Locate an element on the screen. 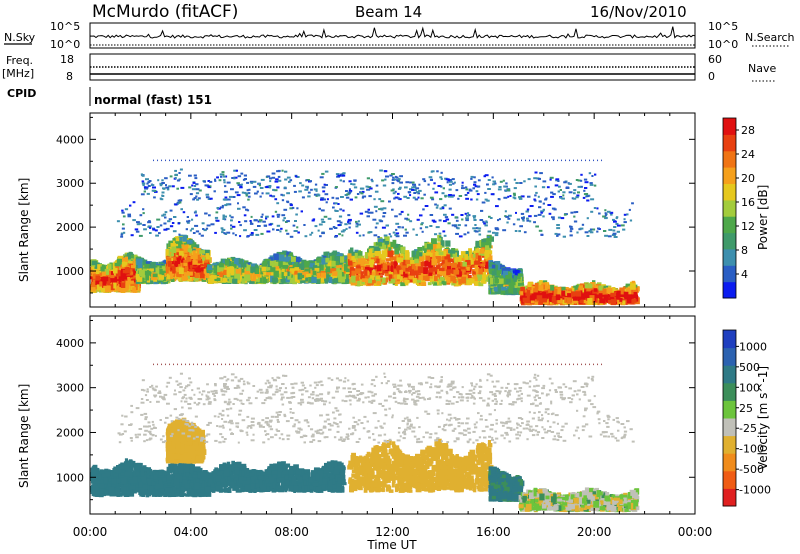 Image resolution: width=800 pixels, height=554 pixels. nsearch-tick-top: 10^5 is located at coordinates (723, 26).